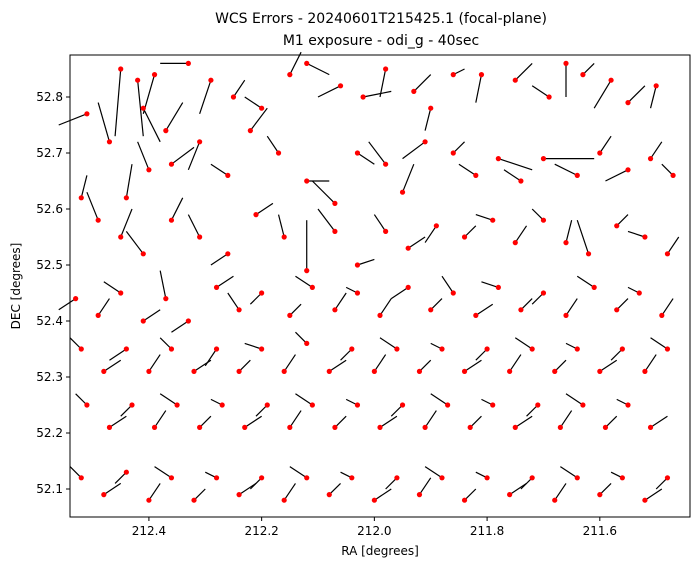 The image size is (700, 568). Describe the element at coordinates (381, 41) in the screenshot. I see `chart-subtitle: M1 exposure - odi_g - 40sec` at that location.